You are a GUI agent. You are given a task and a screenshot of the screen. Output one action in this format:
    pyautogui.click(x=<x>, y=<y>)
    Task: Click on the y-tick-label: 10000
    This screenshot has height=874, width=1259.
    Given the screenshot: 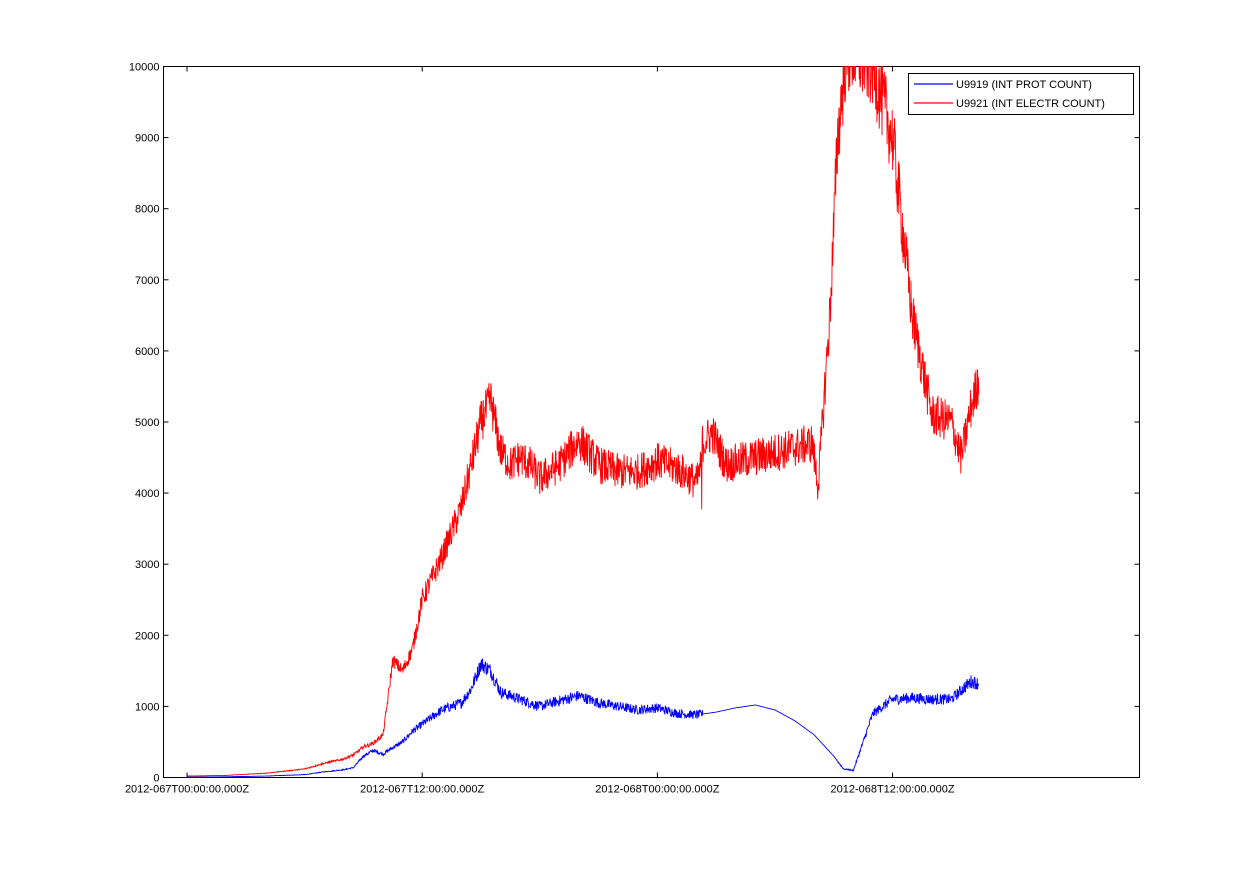 What is the action you would take?
    pyautogui.click(x=144, y=68)
    